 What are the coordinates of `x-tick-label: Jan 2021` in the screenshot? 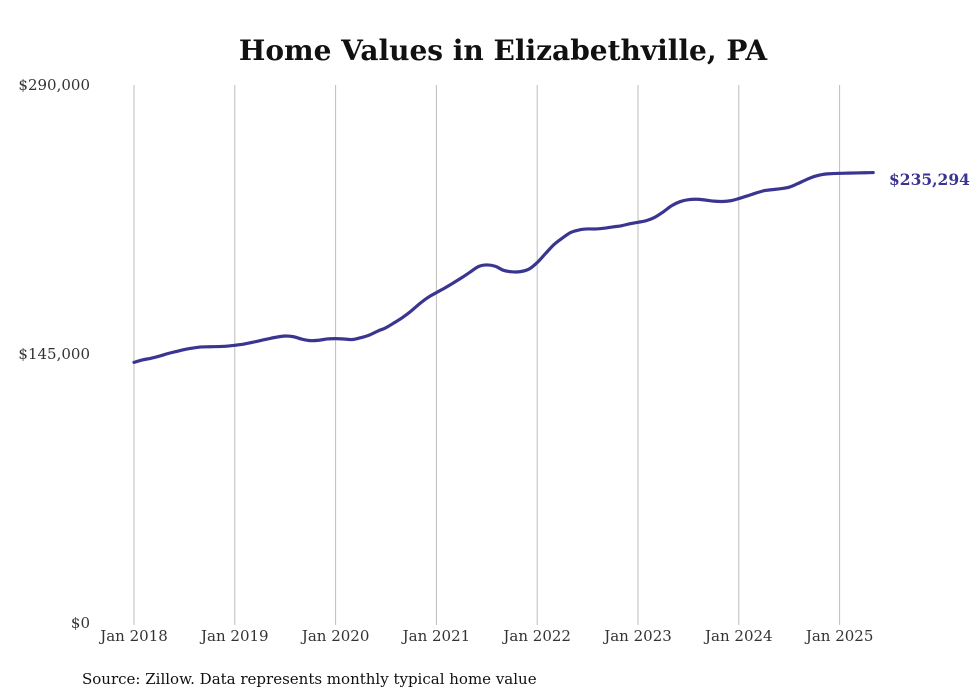 It's located at (436, 636).